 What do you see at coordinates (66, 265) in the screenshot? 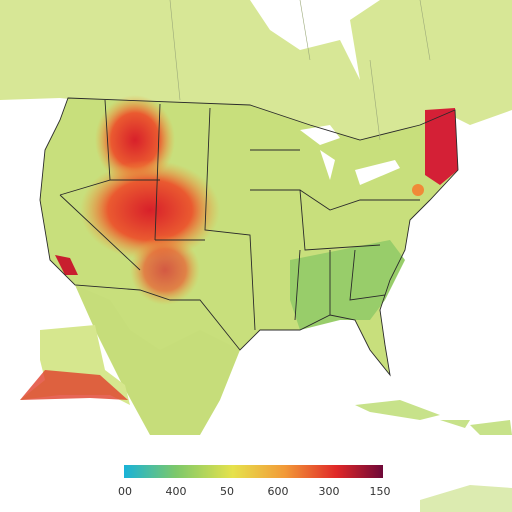
I see `hot-zone-coast` at bounding box center [66, 265].